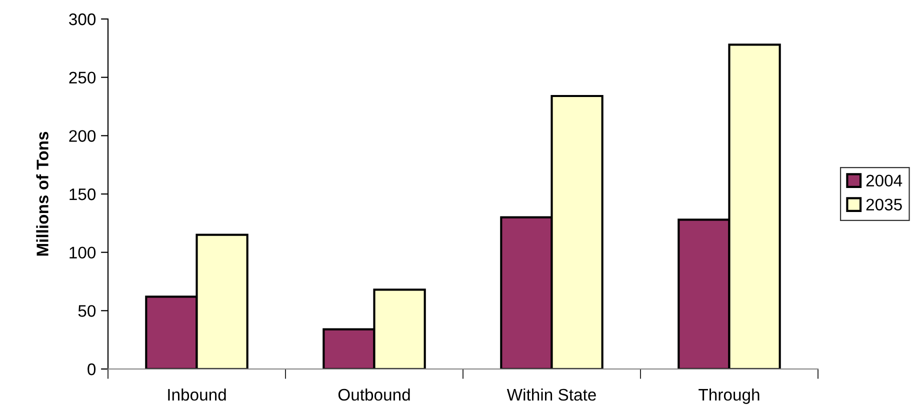  I want to click on y-tick-label: 250, so click(82, 78).